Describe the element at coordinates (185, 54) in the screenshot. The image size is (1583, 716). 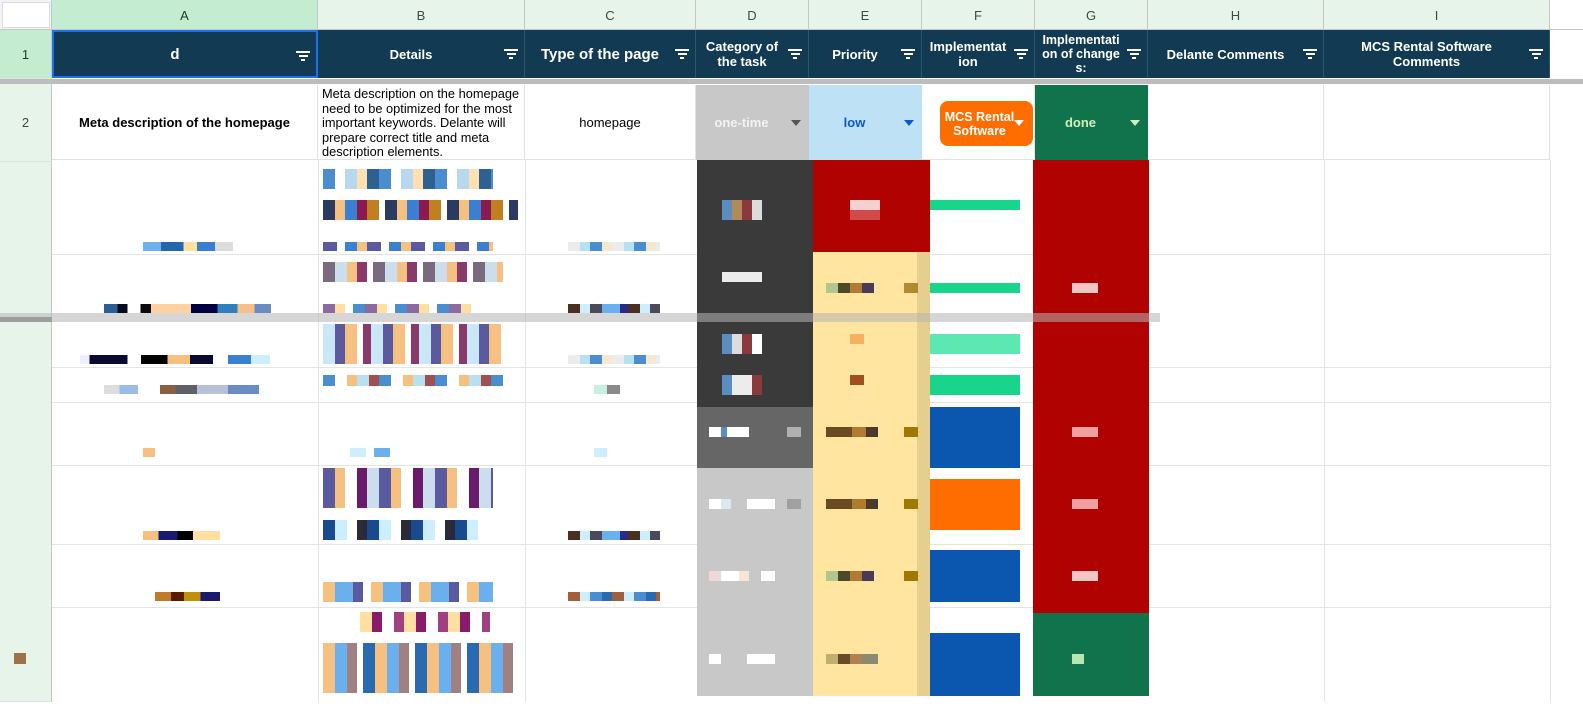
I see `header-cell-a: d` at that location.